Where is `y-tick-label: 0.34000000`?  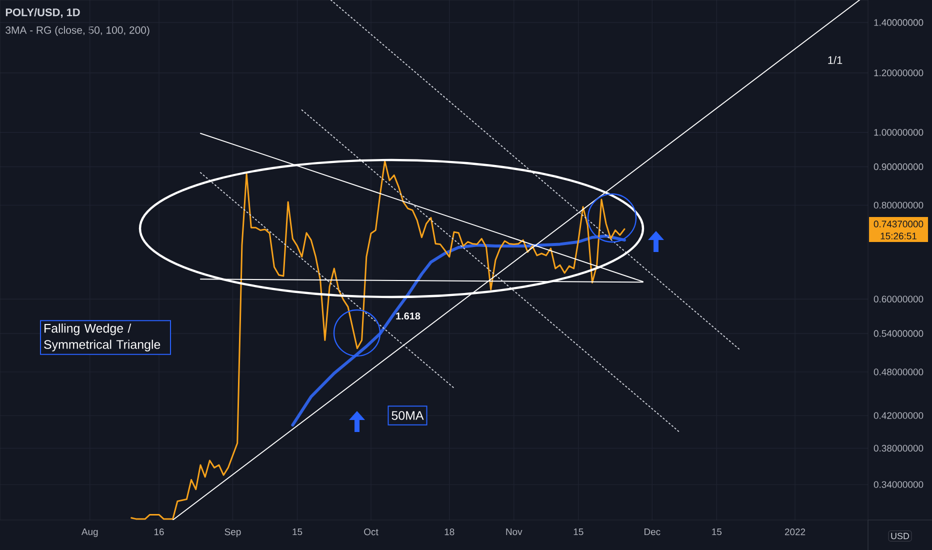 y-tick-label: 0.34000000 is located at coordinates (899, 484).